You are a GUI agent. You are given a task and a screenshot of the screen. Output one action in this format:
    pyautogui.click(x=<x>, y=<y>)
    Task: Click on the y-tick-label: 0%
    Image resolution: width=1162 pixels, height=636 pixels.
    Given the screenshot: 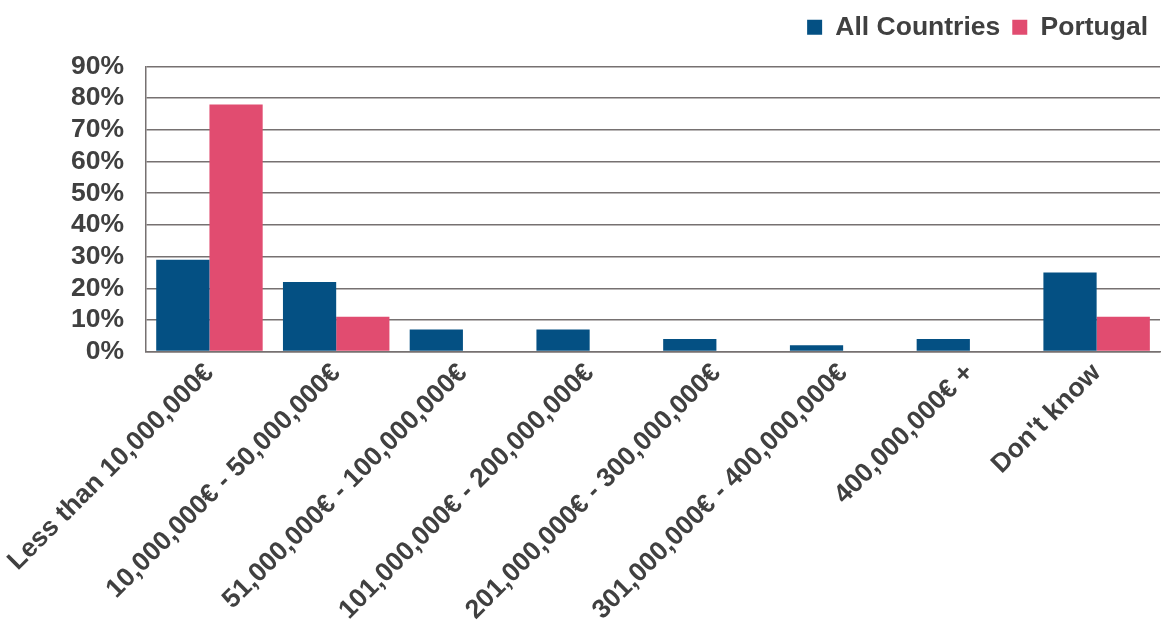 What is the action you would take?
    pyautogui.click(x=105, y=349)
    